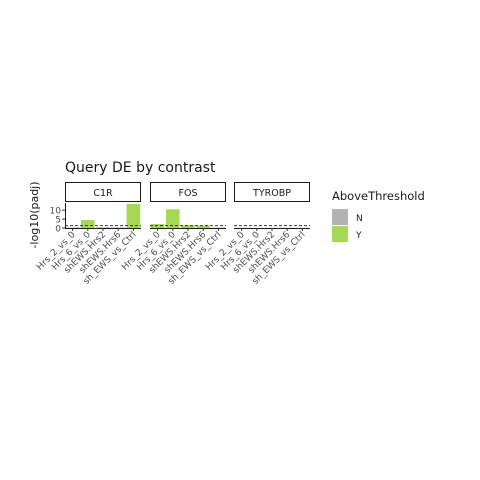 The width and height of the screenshot is (480, 480). I want to click on legend-label-n: N, so click(359, 219).